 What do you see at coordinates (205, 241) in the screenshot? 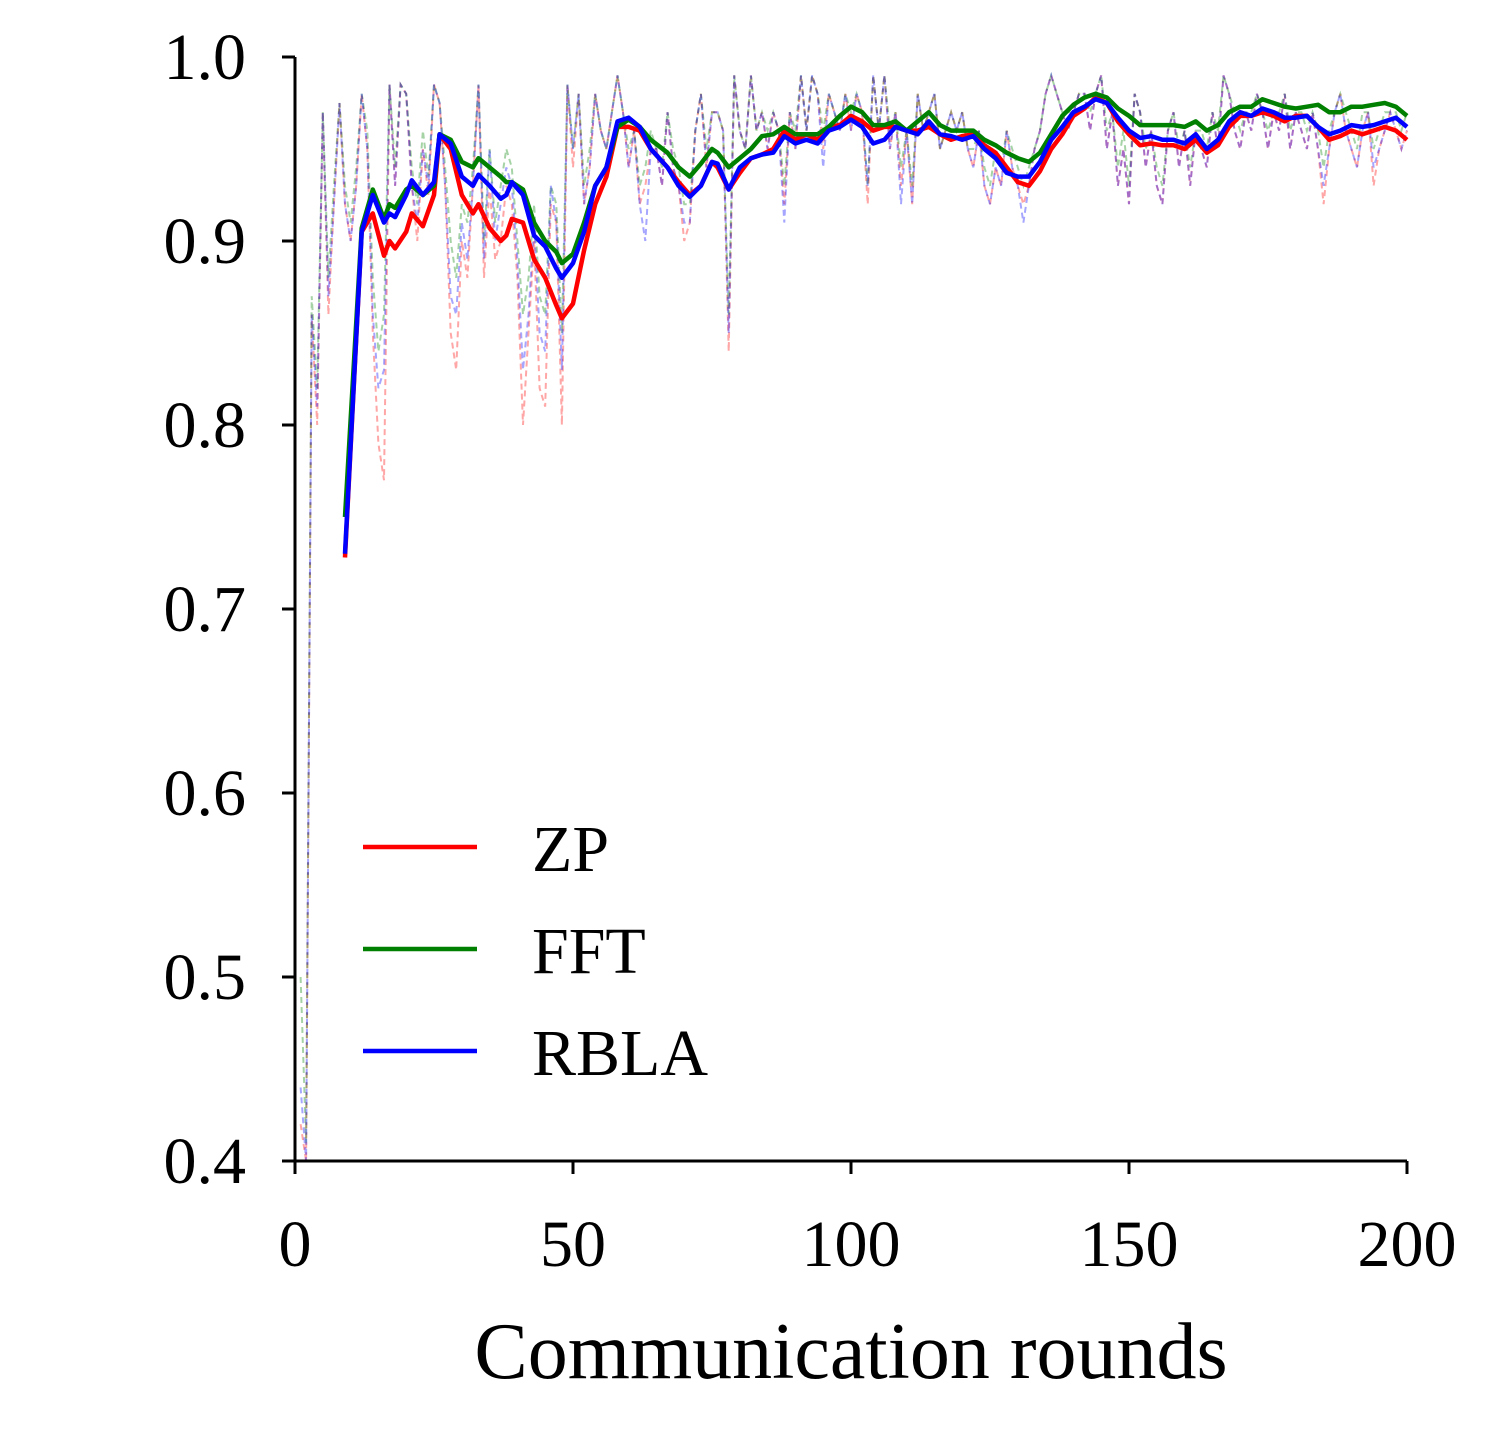
I see `y-tick-label: 0.9` at bounding box center [205, 241].